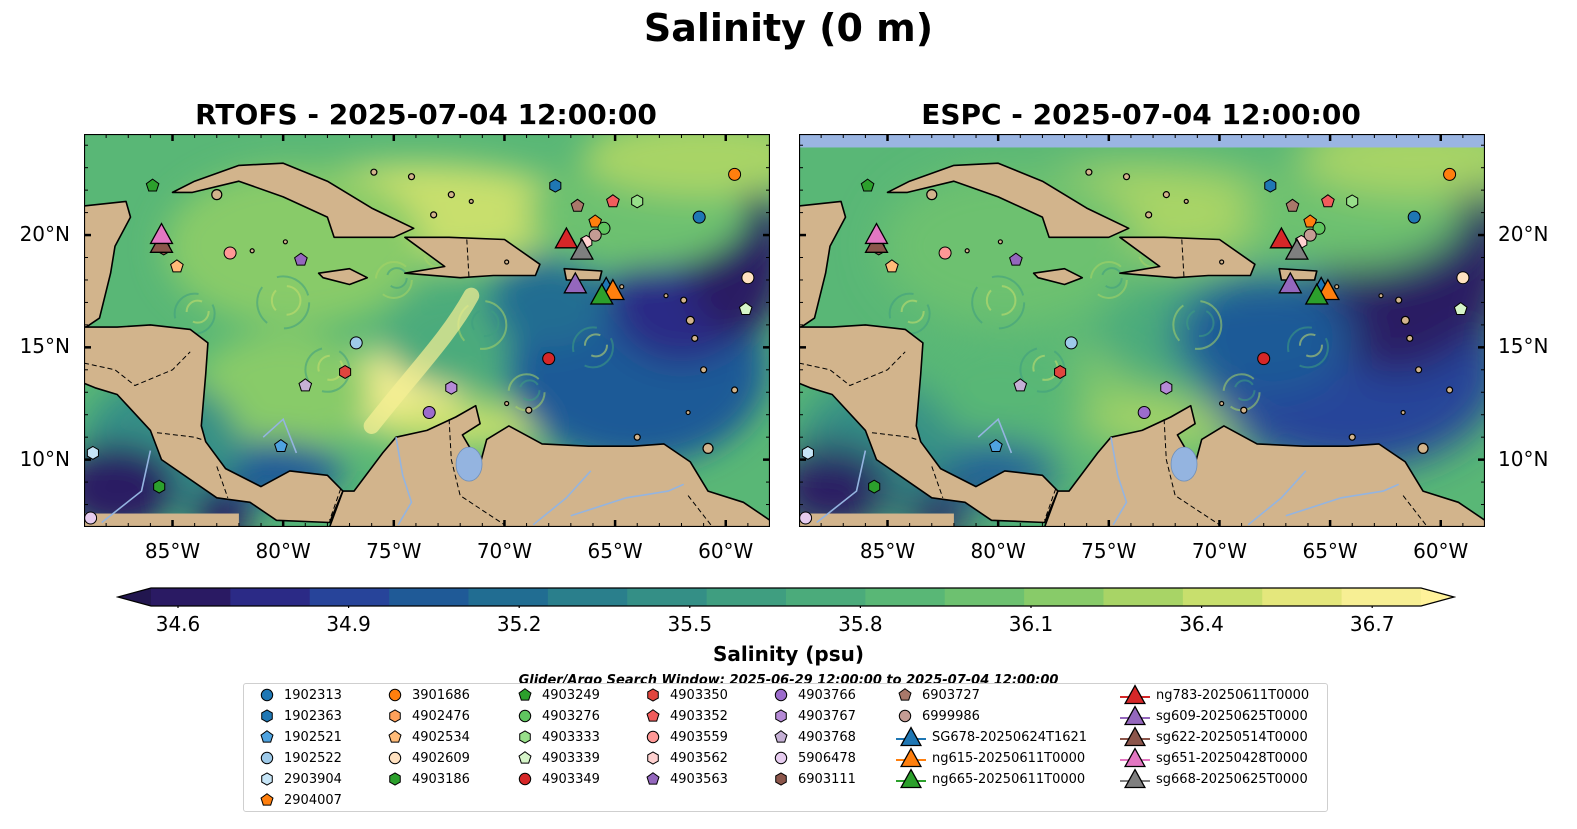 Image resolution: width=1577 pixels, height=829 pixels. What do you see at coordinates (827, 695) in the screenshot?
I see `legend-entry-label: 4903766` at bounding box center [827, 695].